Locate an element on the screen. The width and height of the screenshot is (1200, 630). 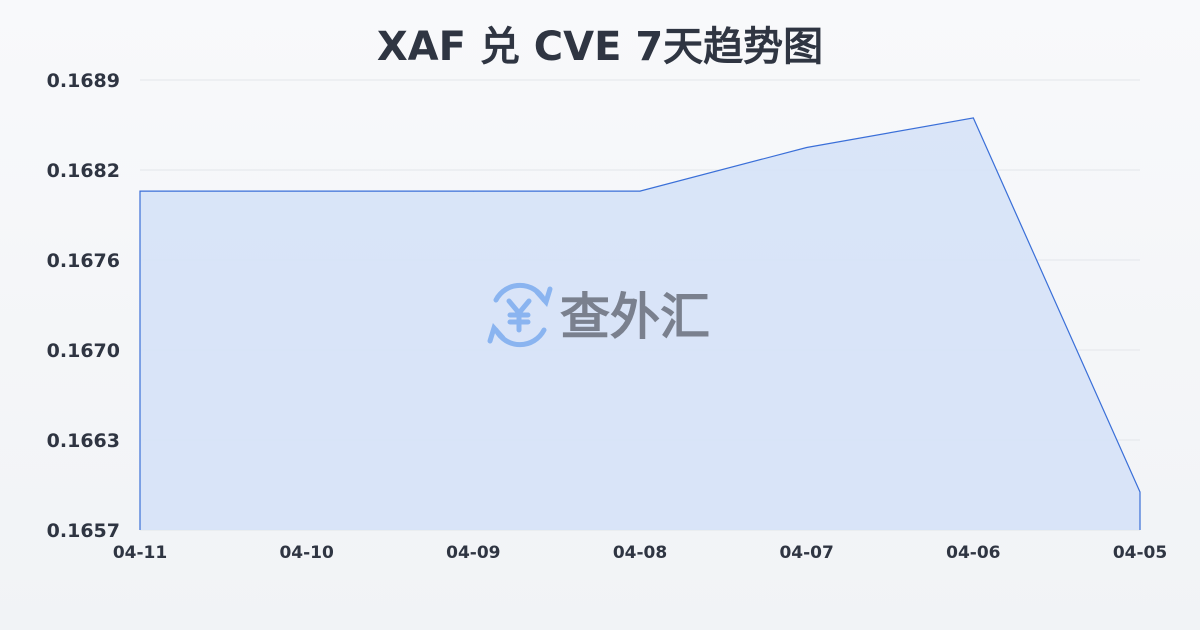
x-tick-label: 04-07 is located at coordinates (806, 553).